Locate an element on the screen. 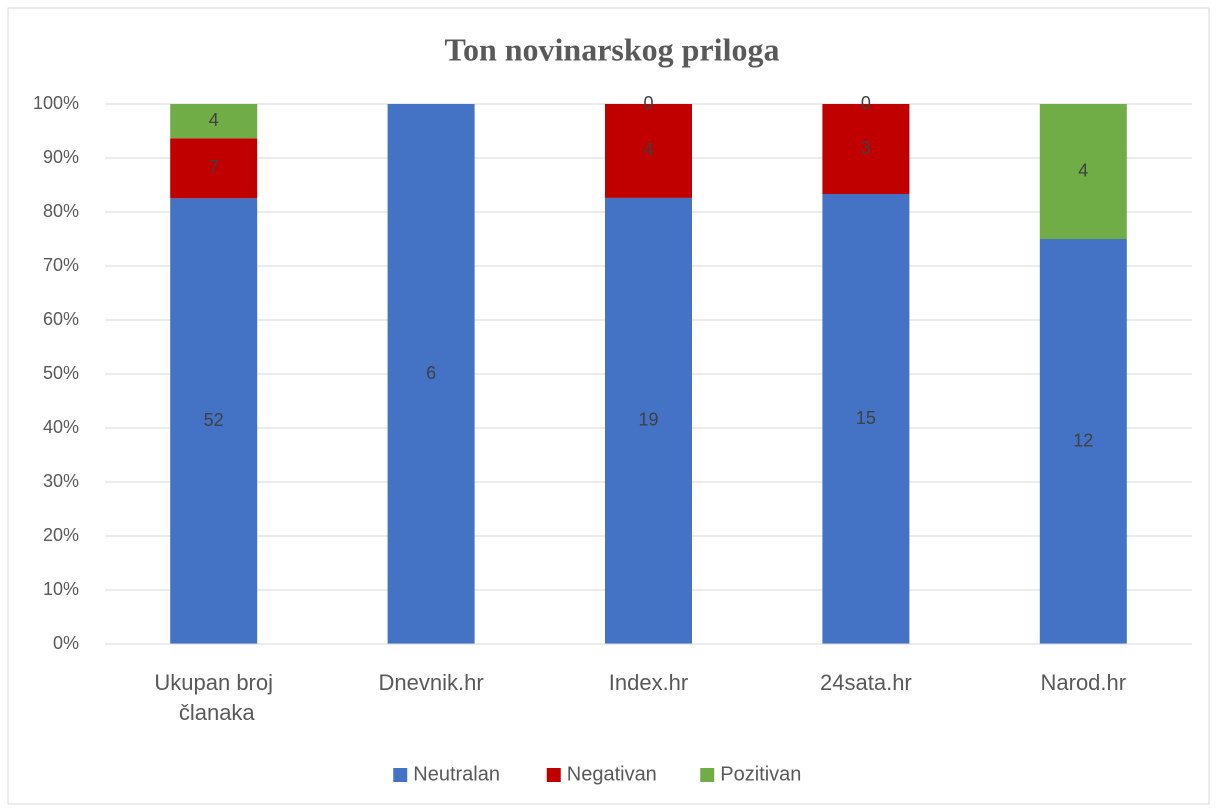 The width and height of the screenshot is (1217, 812). legend-label: Negativan is located at coordinates (612, 774).